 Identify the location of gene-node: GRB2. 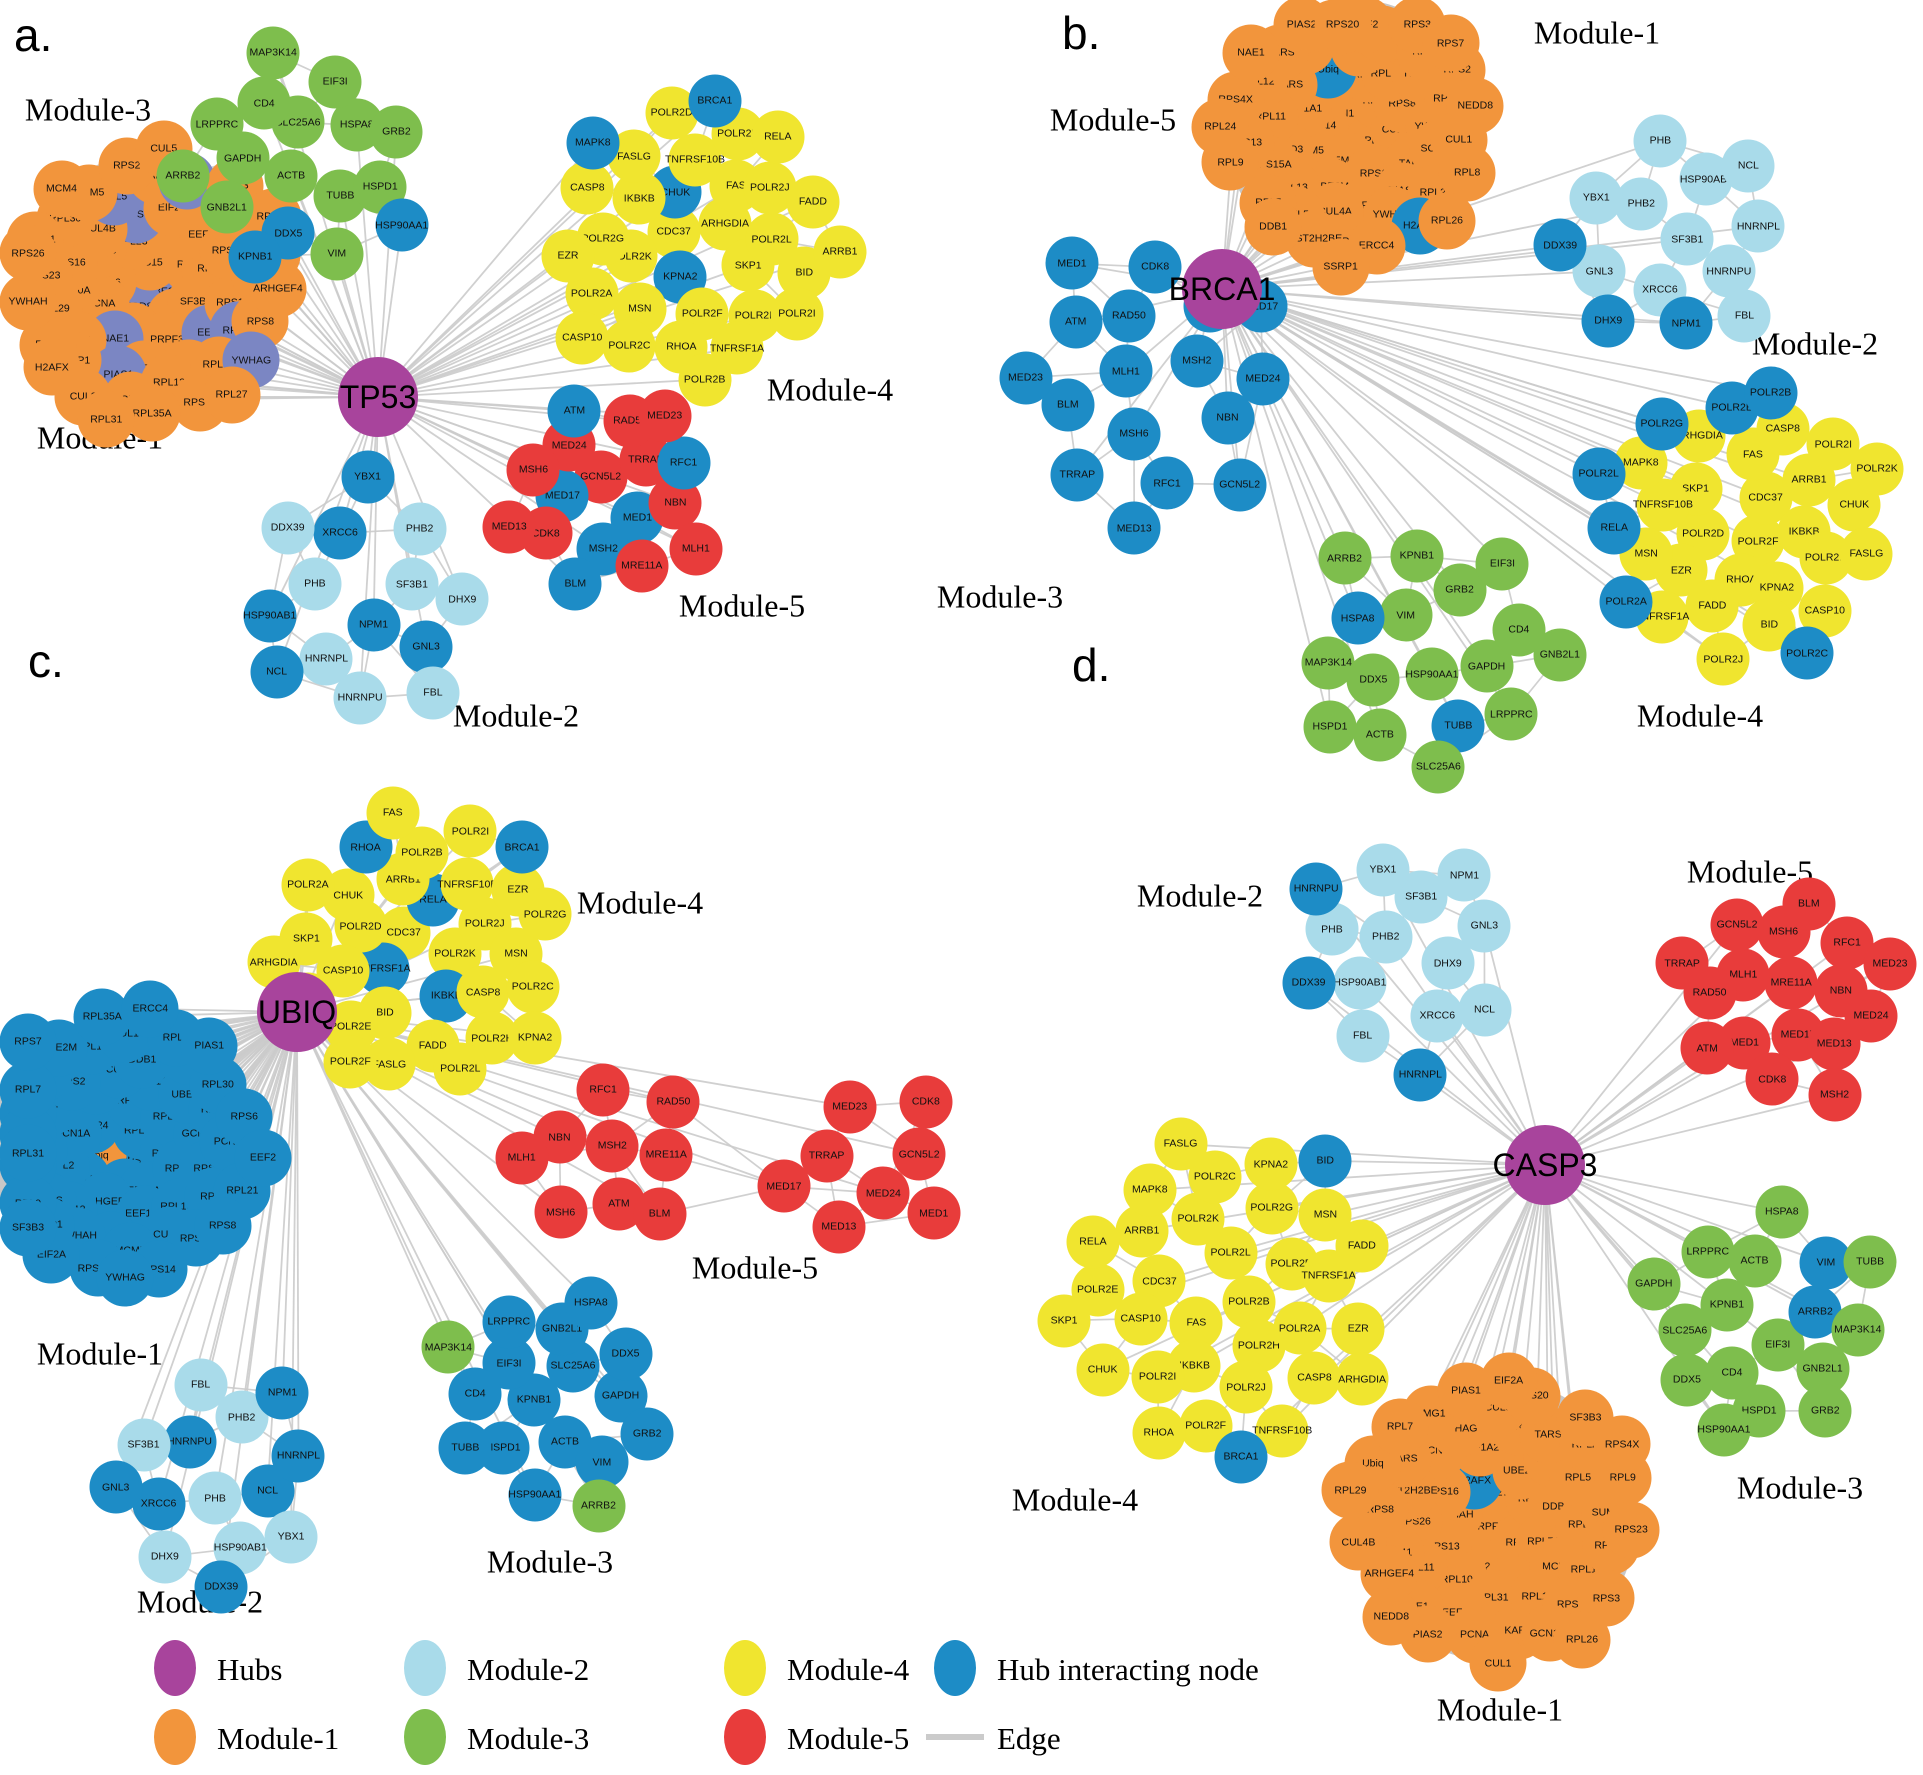
(647, 1434).